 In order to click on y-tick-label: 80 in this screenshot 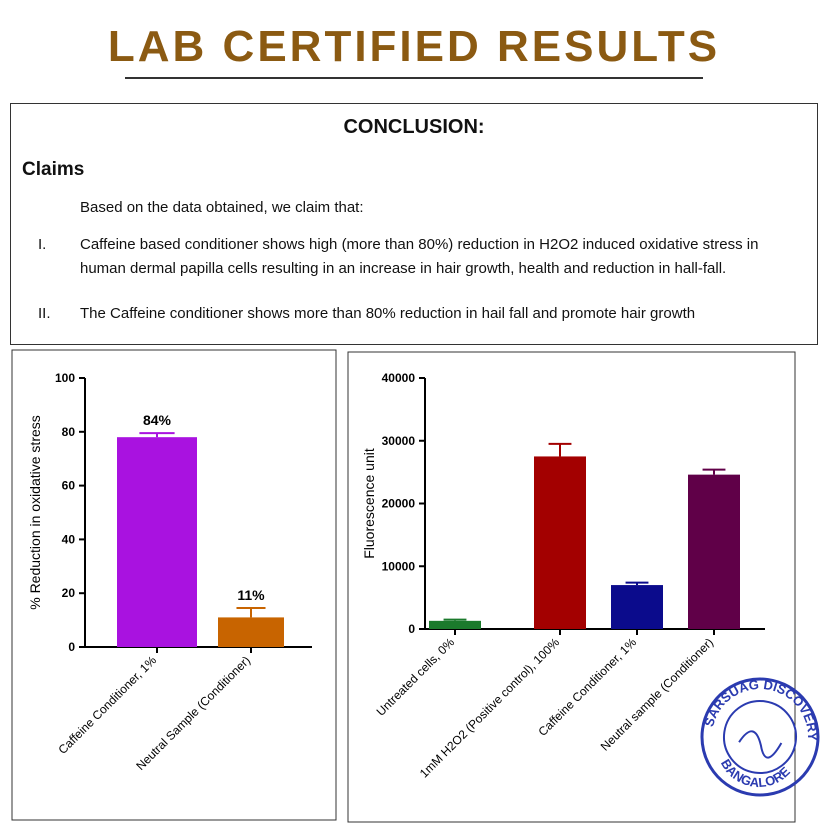, I will do `click(69, 432)`.